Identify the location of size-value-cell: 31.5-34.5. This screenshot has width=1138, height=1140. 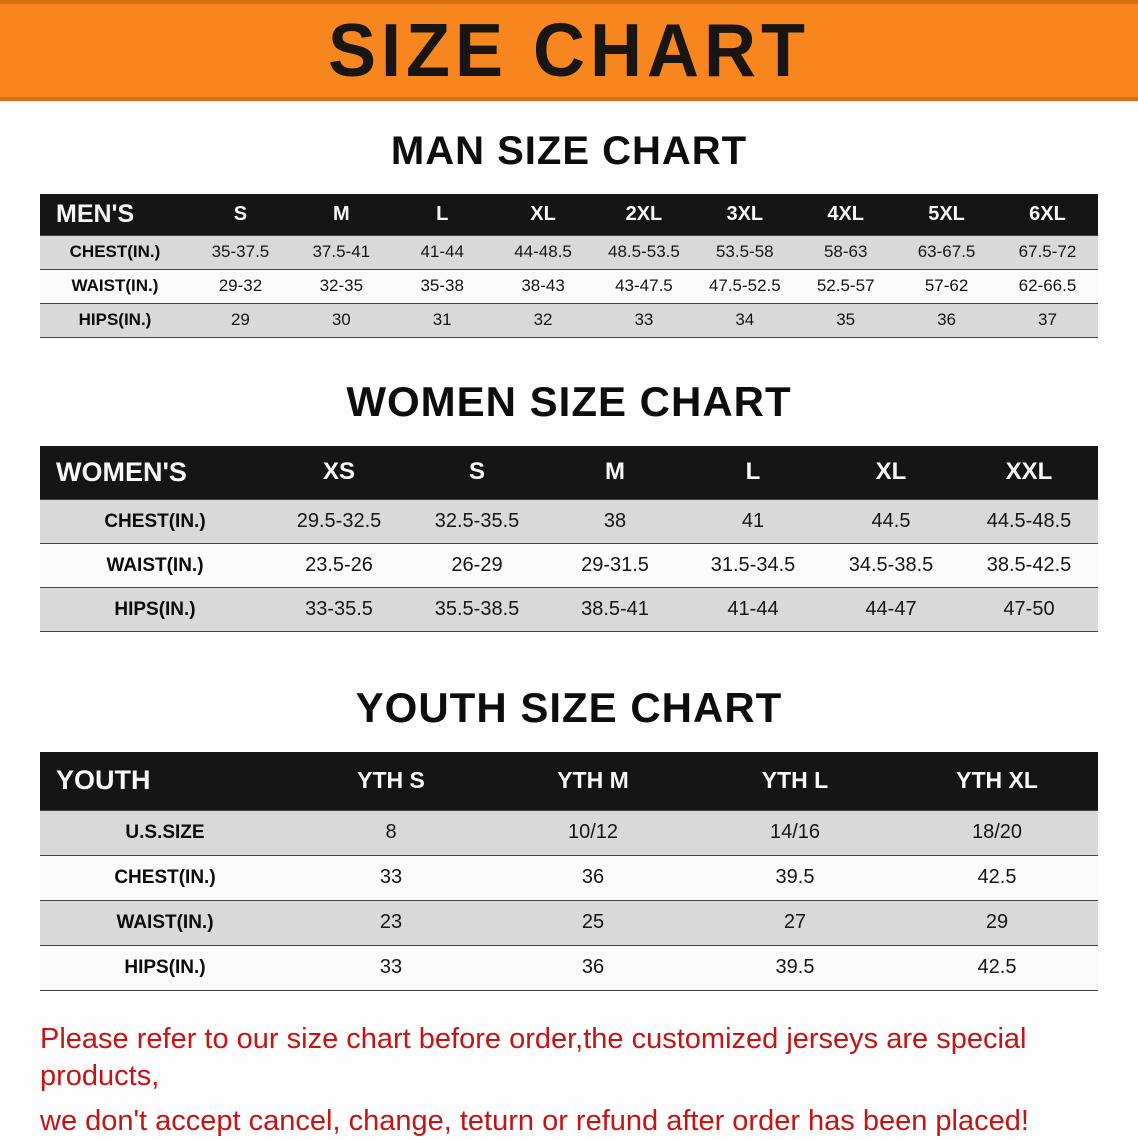
(753, 565).